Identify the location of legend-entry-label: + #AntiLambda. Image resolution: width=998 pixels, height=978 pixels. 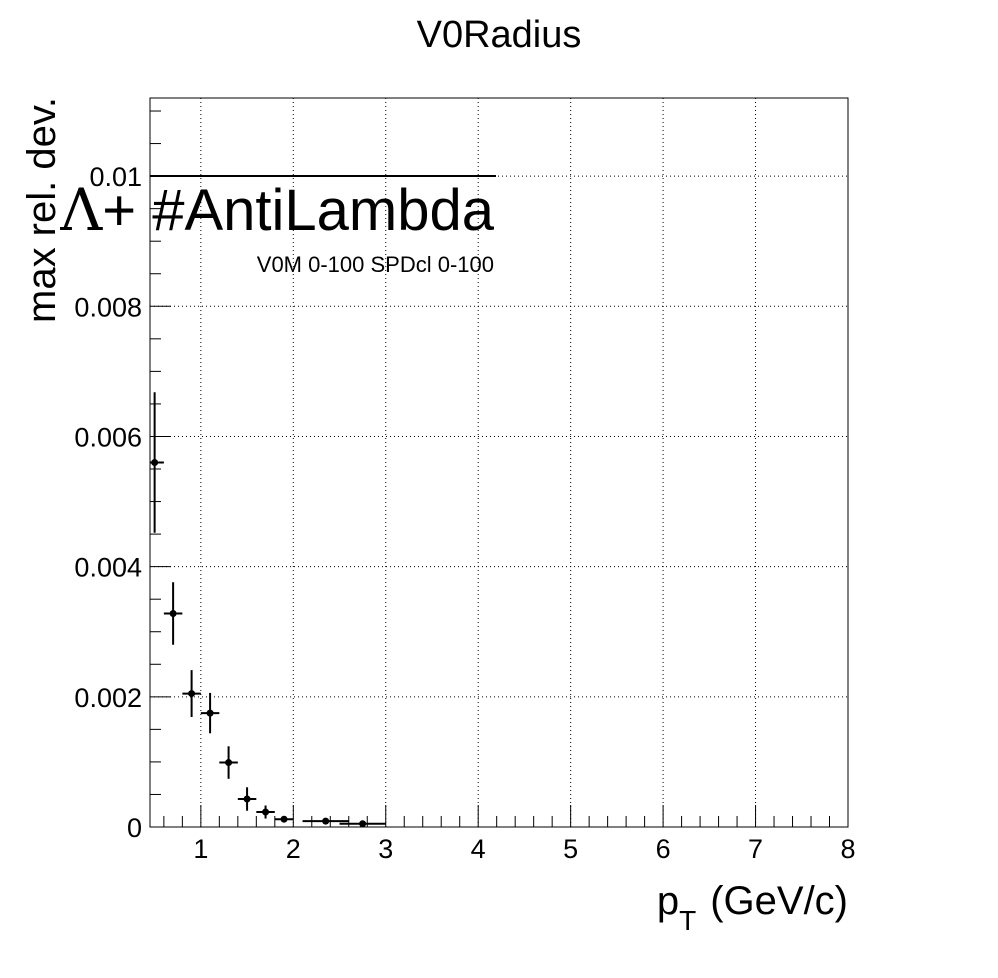
(298, 210).